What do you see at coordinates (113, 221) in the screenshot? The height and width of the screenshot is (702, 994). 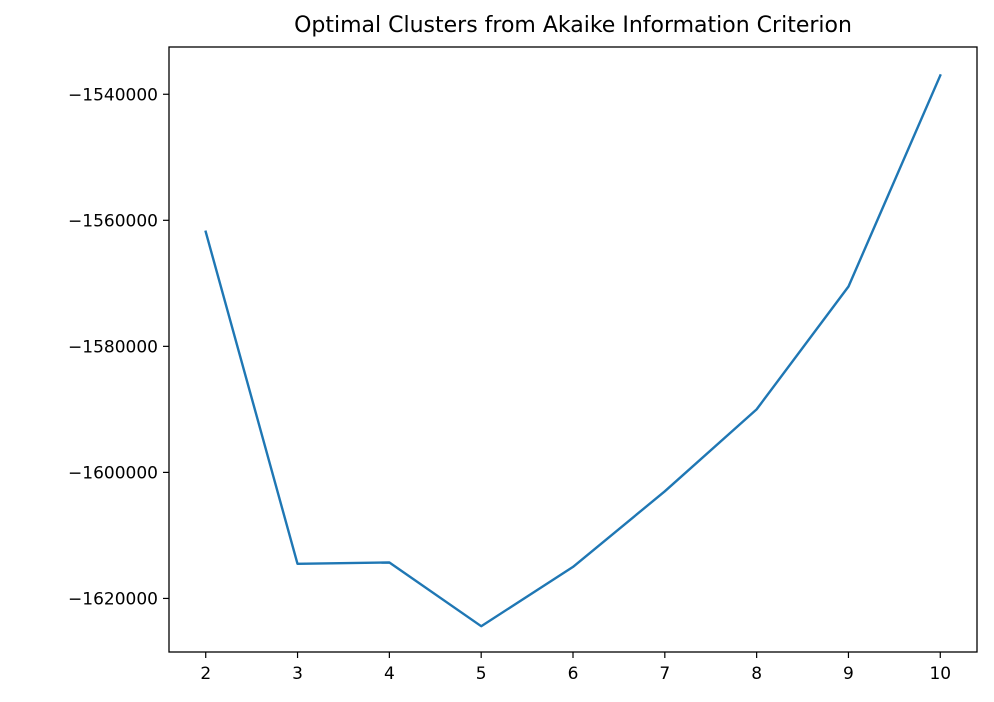 I see `y-tick-label: −1560000` at bounding box center [113, 221].